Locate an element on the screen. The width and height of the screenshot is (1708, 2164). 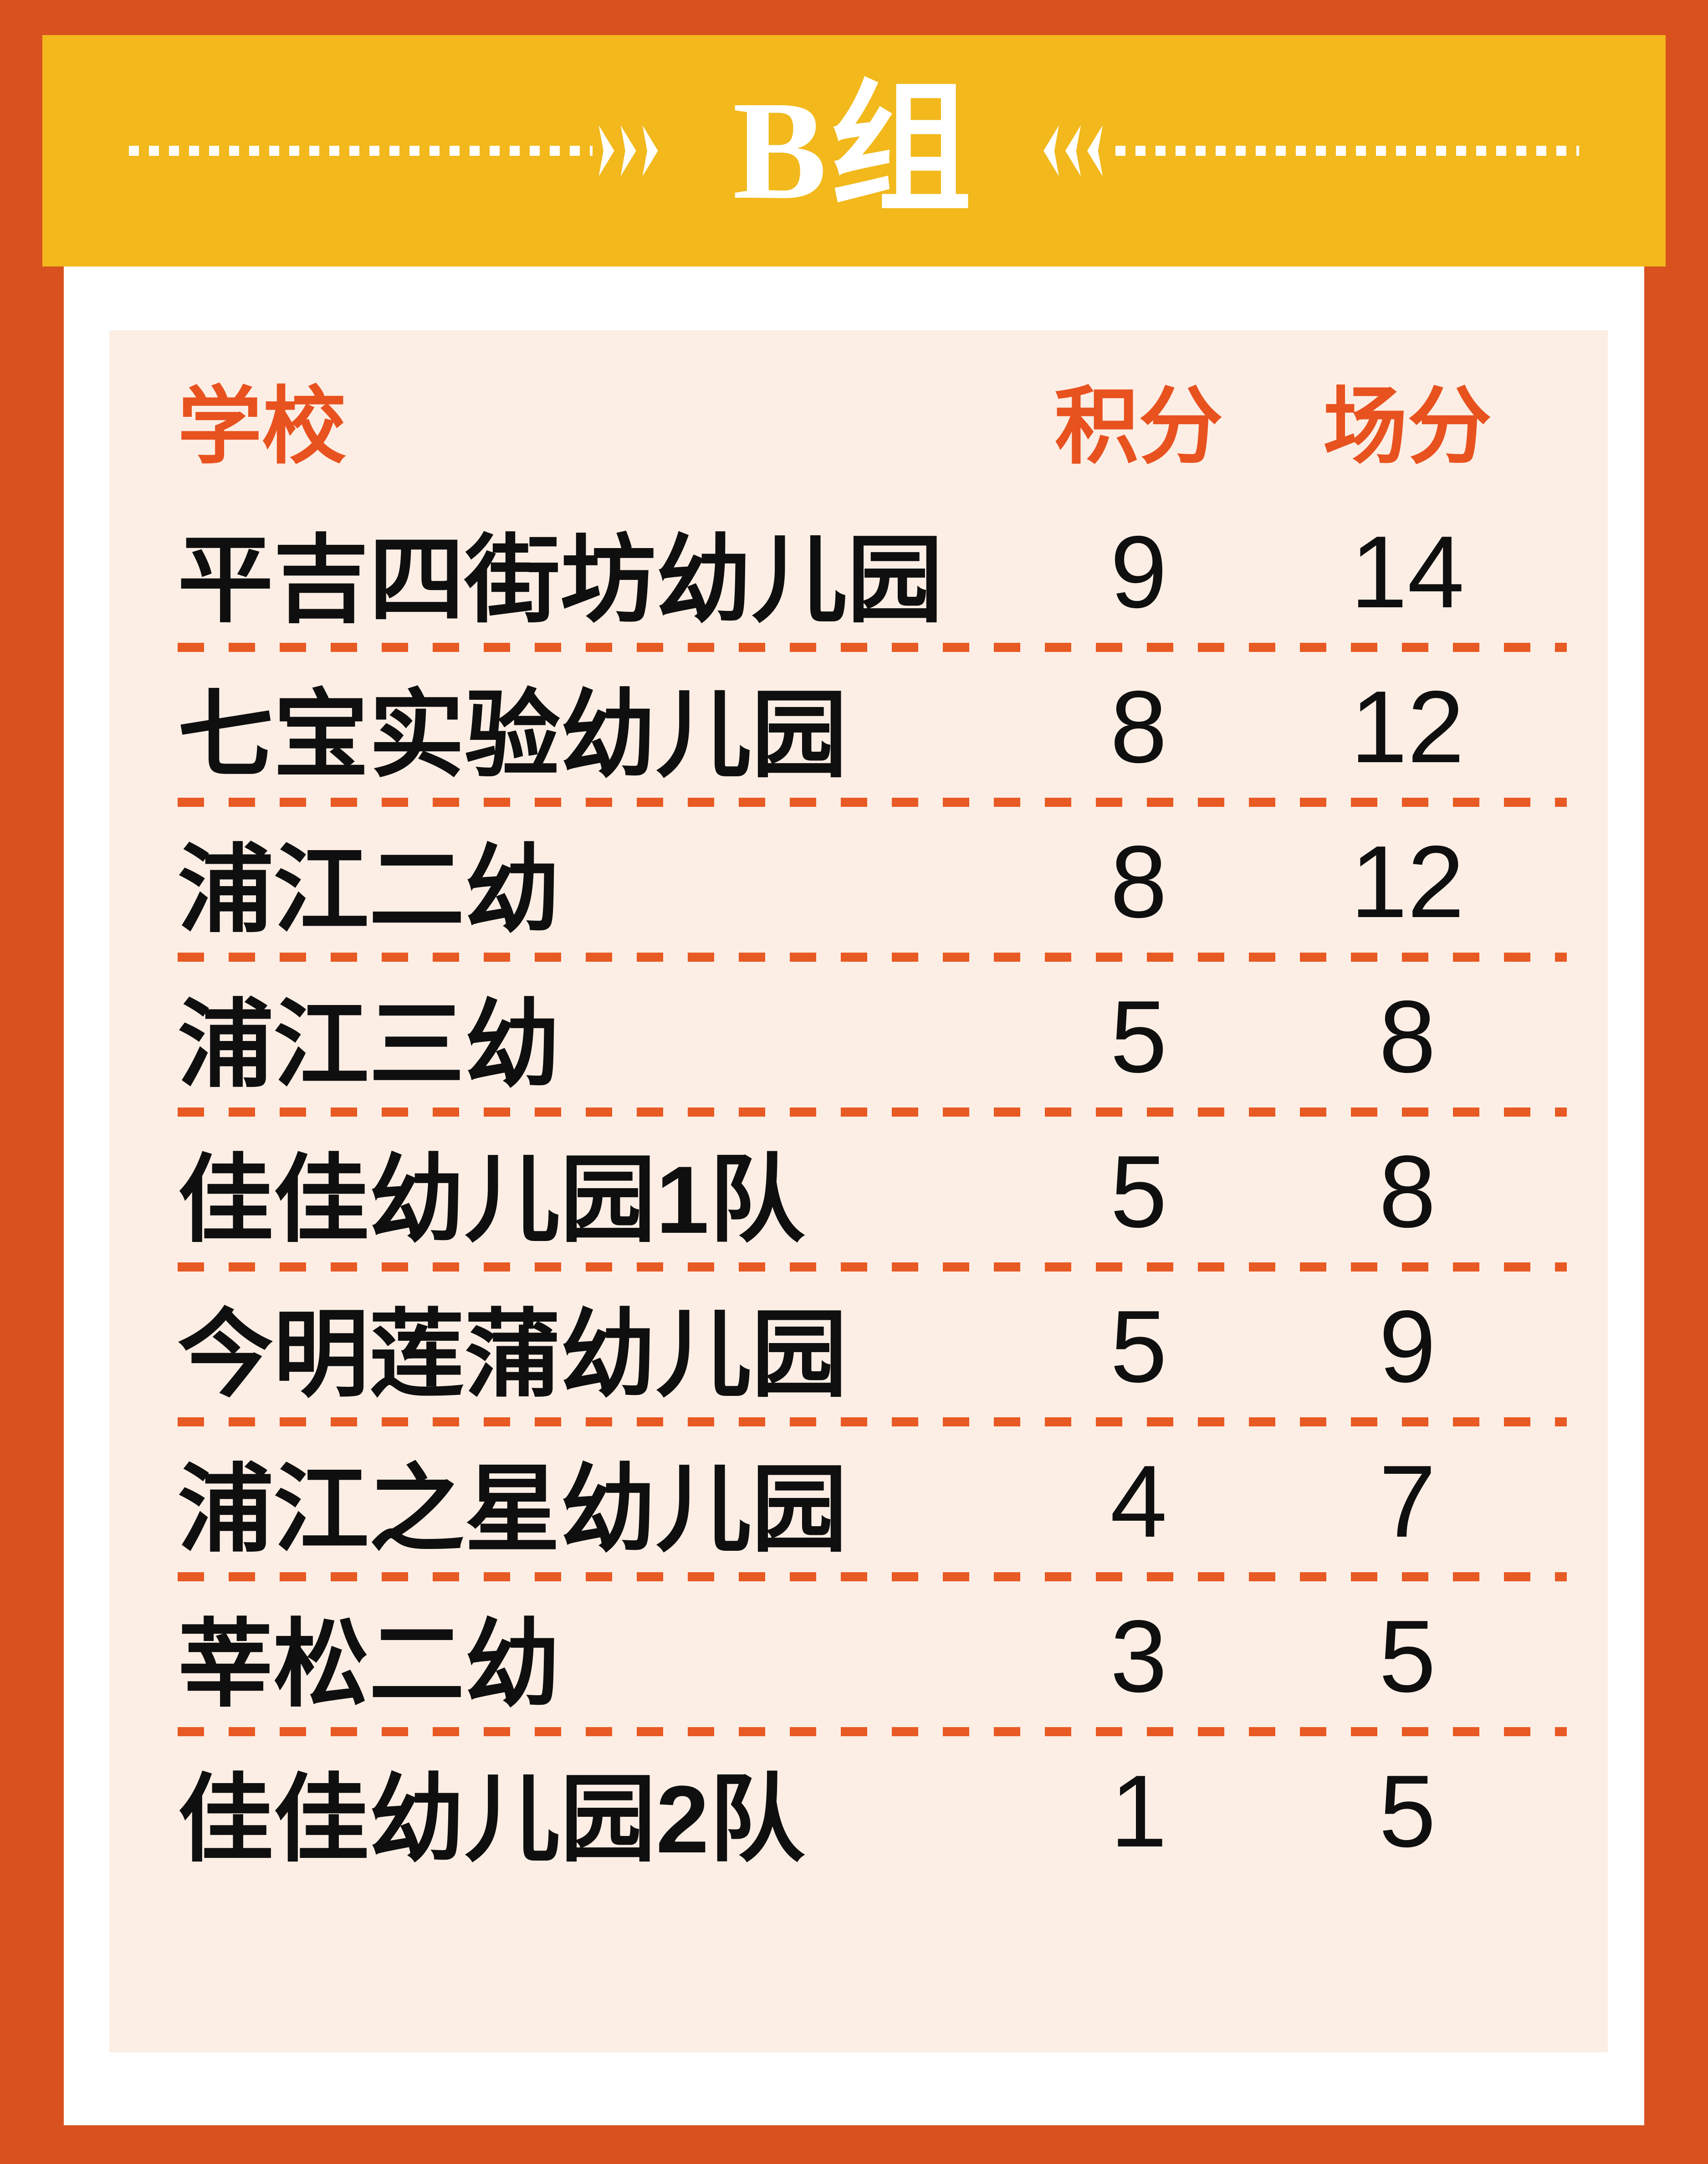
header-school: 学校 is located at coordinates (262, 427).